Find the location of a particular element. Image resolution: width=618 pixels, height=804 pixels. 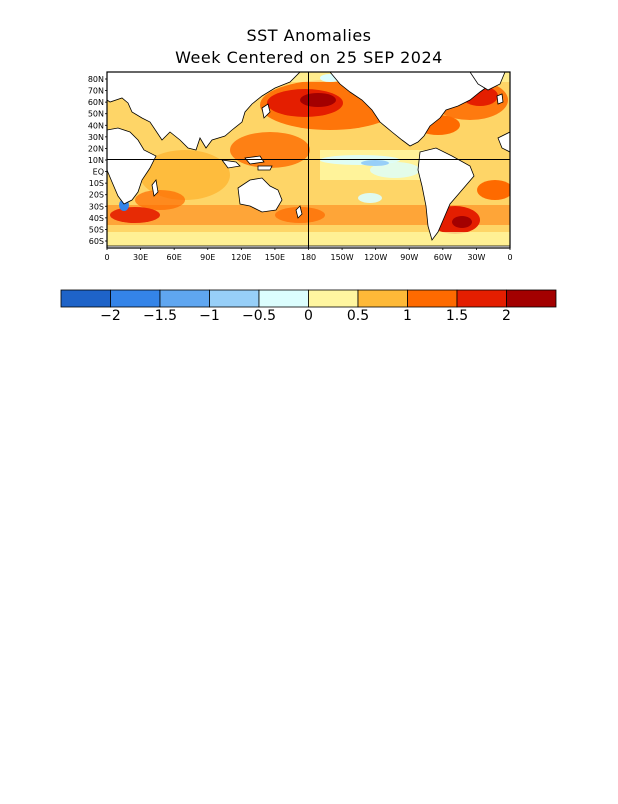

colorbar is located at coordinates (308, 298).